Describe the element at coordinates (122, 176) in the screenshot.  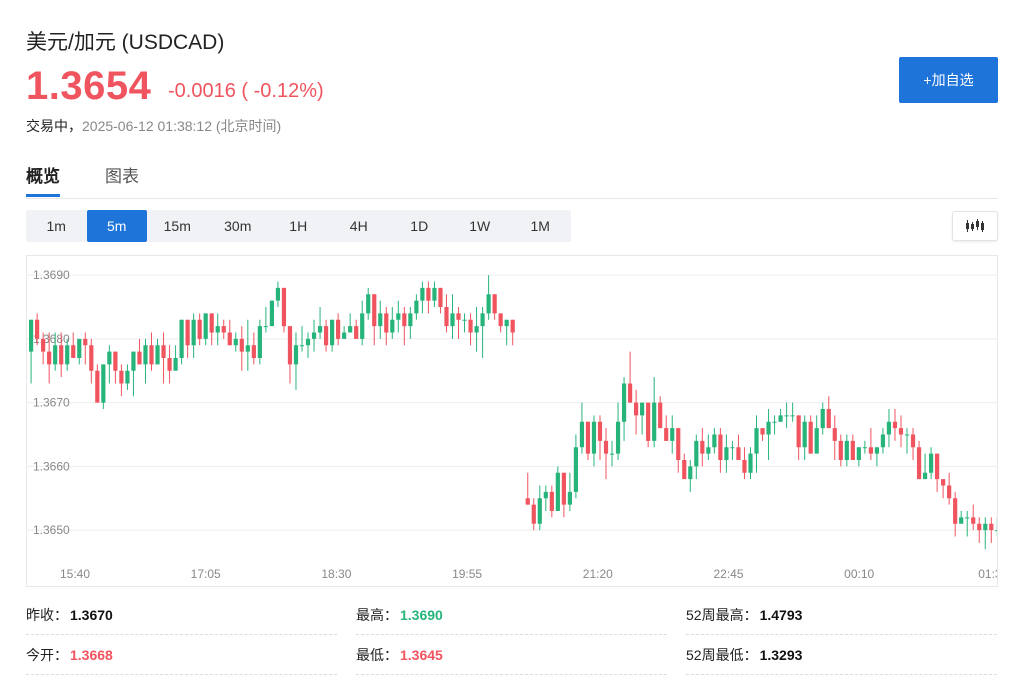
I see `tab-chart: 图表` at that location.